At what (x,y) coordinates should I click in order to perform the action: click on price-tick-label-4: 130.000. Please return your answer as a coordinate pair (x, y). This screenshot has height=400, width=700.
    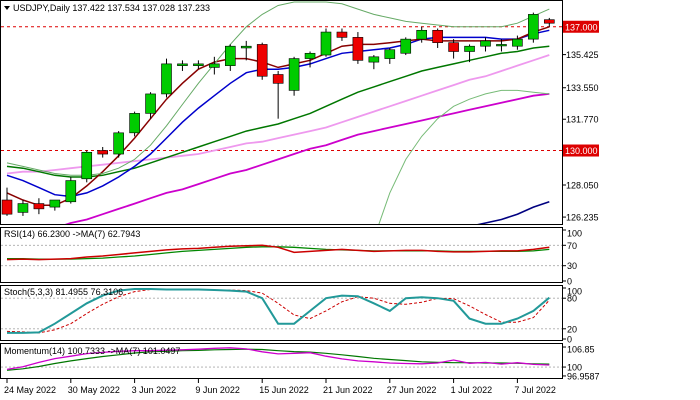
    Looking at the image, I should click on (581, 151).